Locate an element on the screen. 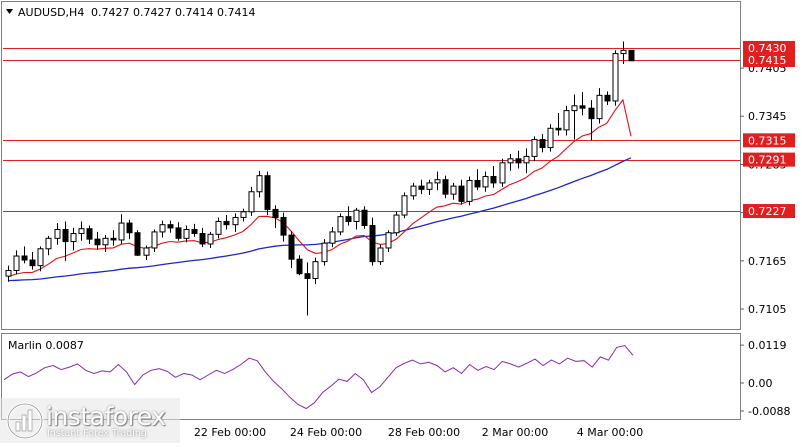  instaforex-watermark: instaforex Instant Forex Trading is located at coordinates (90, 420).